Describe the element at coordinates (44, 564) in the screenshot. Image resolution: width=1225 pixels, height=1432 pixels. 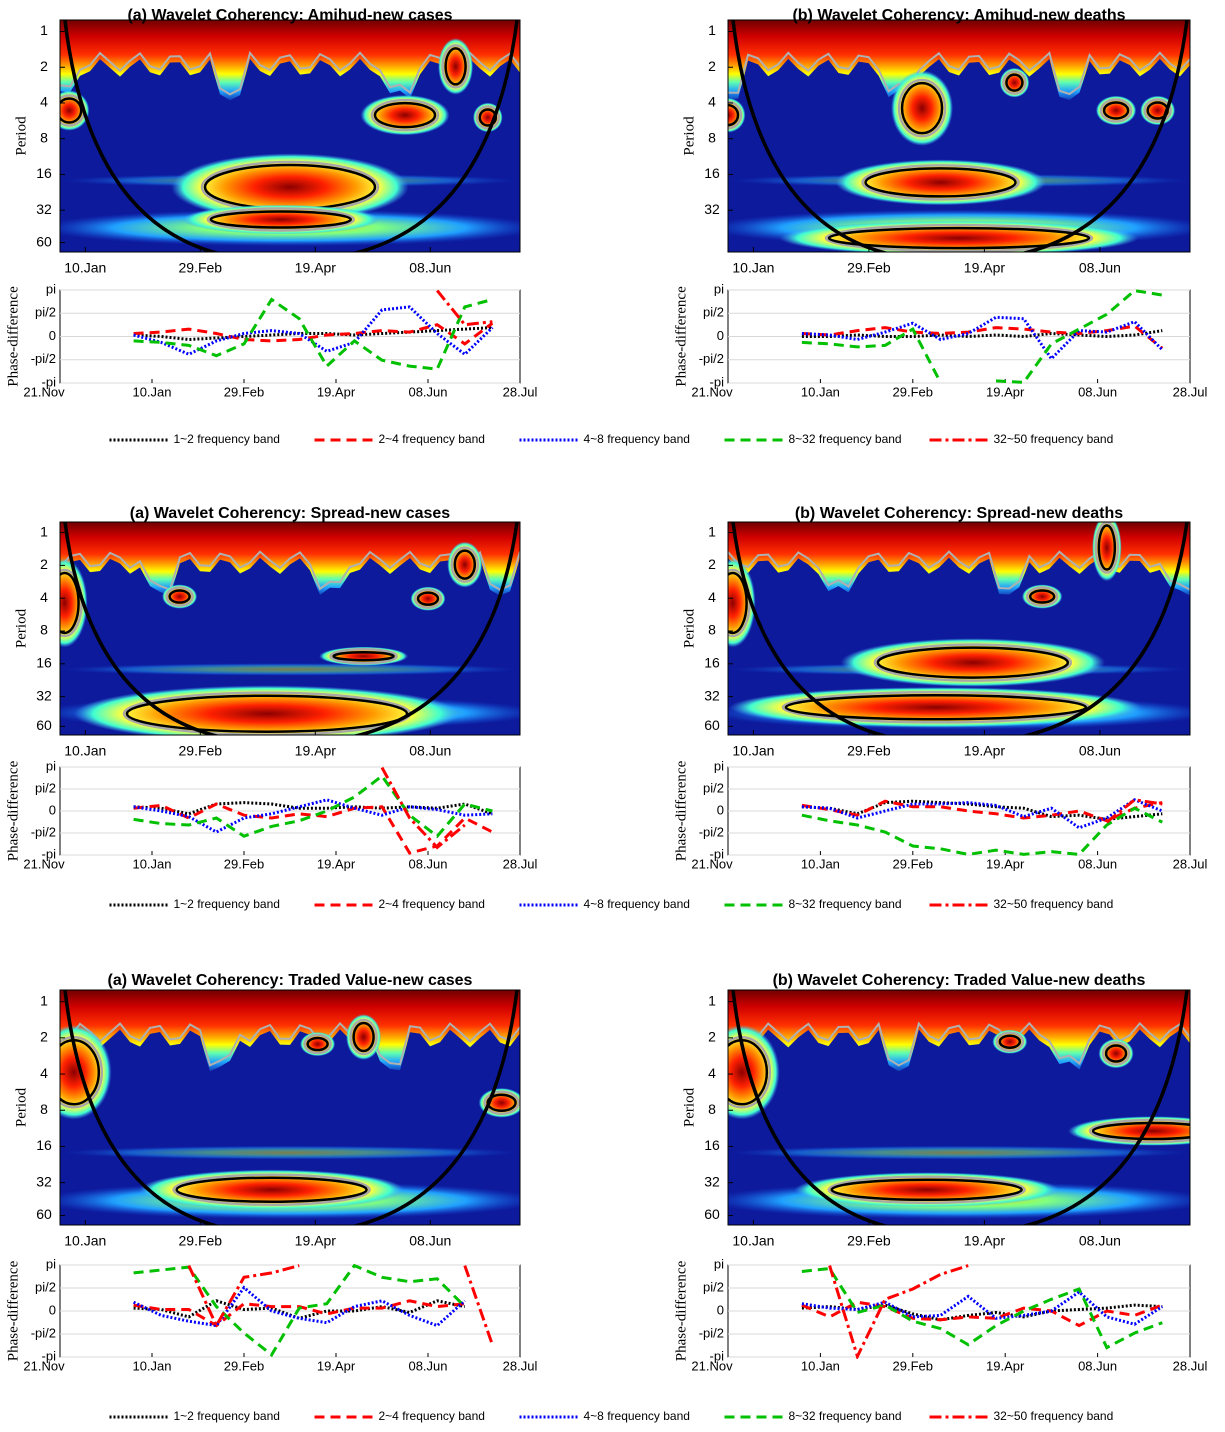
I see `y-tick-label: 2` at that location.